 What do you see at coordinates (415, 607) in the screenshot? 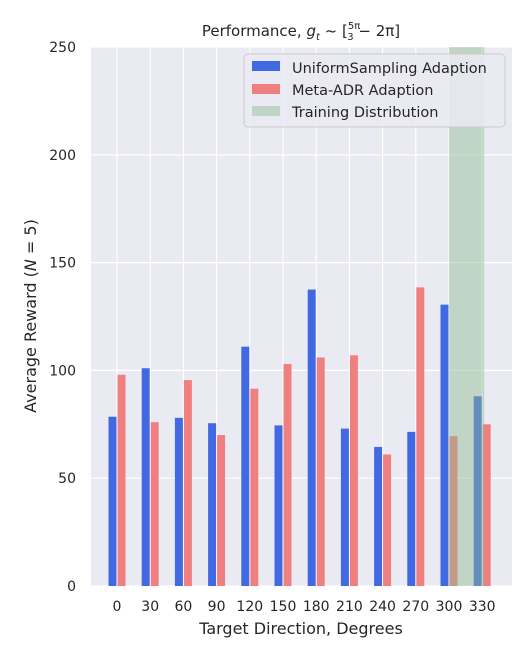
I see `x-tick-label: 270` at bounding box center [415, 607].